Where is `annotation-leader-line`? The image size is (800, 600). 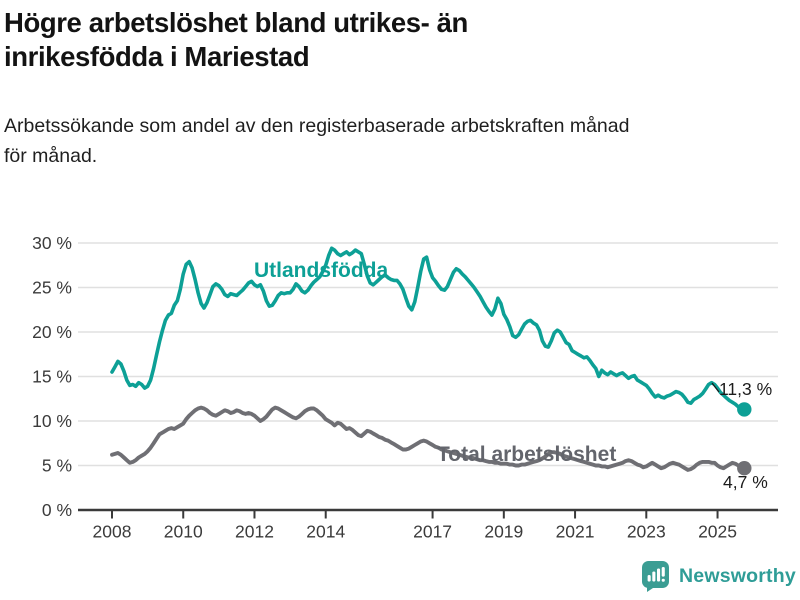
annotation-leader-line is located at coordinates (715, 387).